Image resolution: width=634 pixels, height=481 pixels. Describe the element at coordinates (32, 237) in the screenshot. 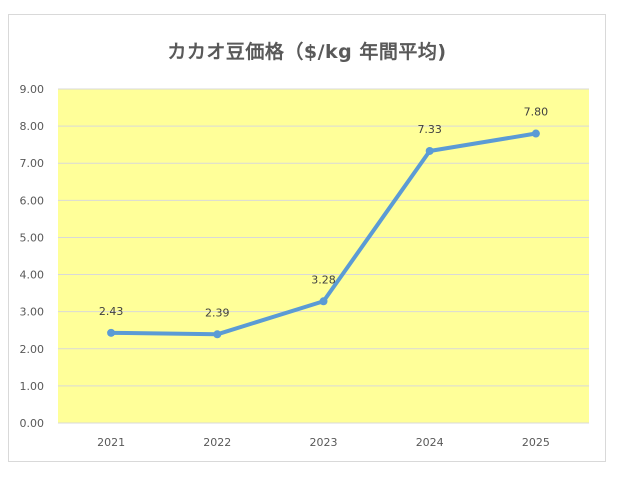

I see `y-tick-label: 5.00` at that location.